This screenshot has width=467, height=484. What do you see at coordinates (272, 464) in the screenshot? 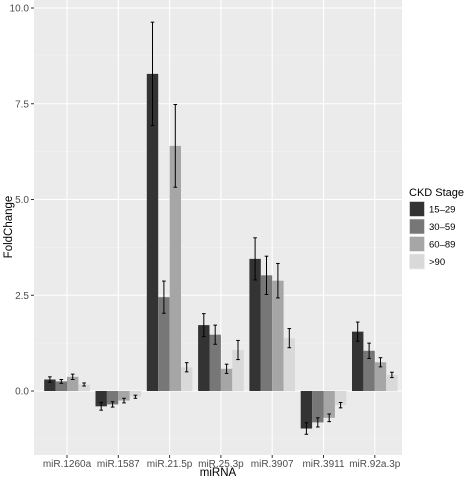
I see `x-tick-label: miR.3907` at bounding box center [272, 464].